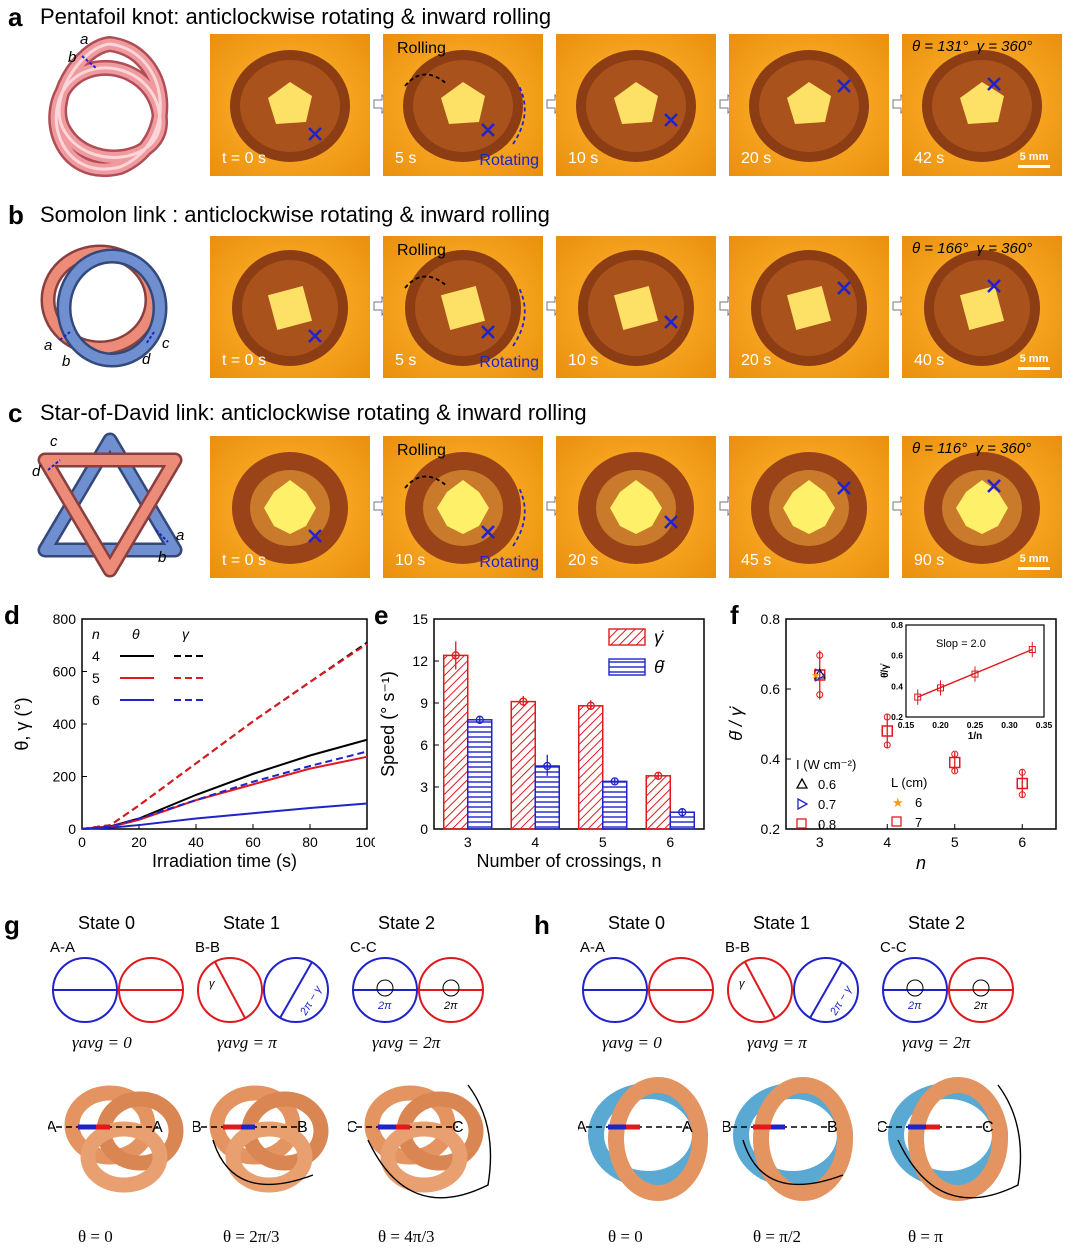  Describe the element at coordinates (107, 923) in the screenshot. I see `state-header: State 0` at that location.